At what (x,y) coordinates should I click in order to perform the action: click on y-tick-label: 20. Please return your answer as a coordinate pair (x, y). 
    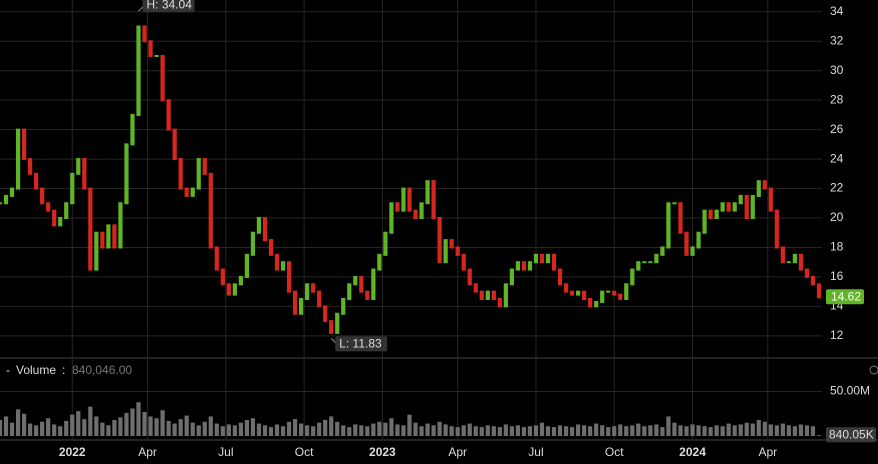
    Looking at the image, I should click on (837, 217).